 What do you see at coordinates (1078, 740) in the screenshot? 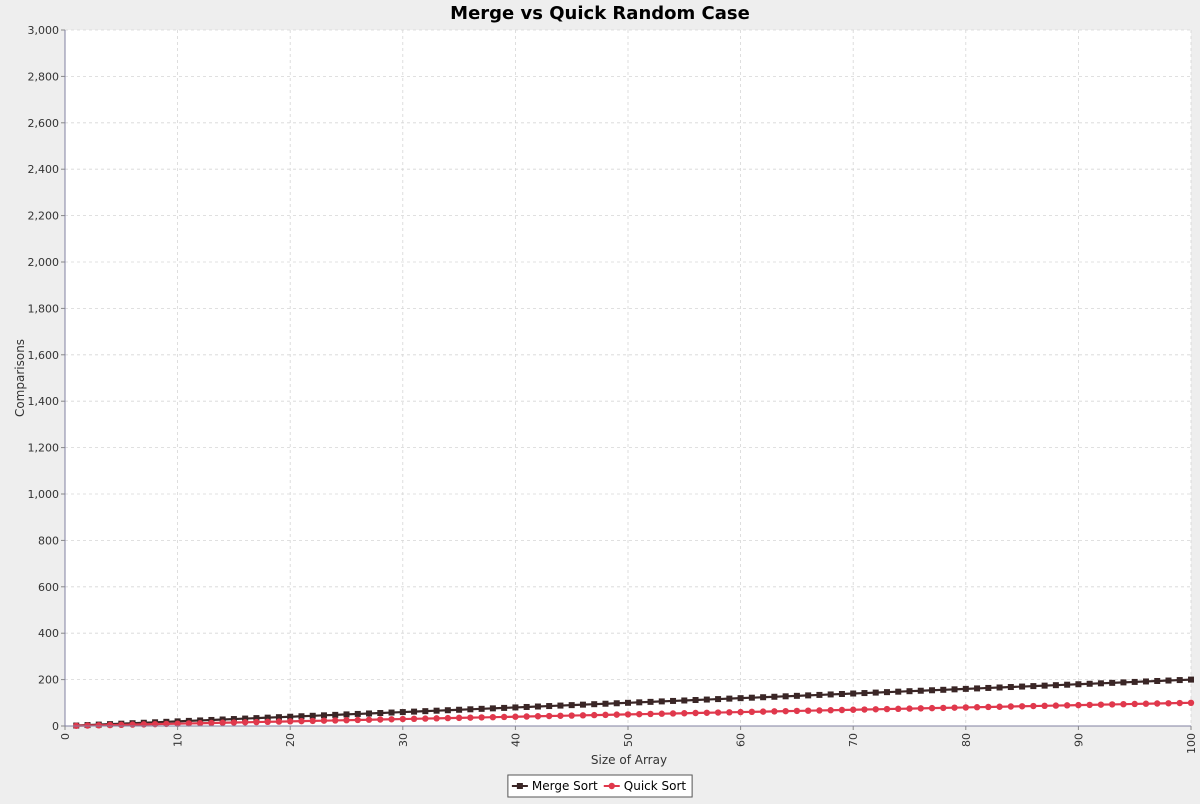
I see `x-tick-label: 90` at bounding box center [1078, 740].